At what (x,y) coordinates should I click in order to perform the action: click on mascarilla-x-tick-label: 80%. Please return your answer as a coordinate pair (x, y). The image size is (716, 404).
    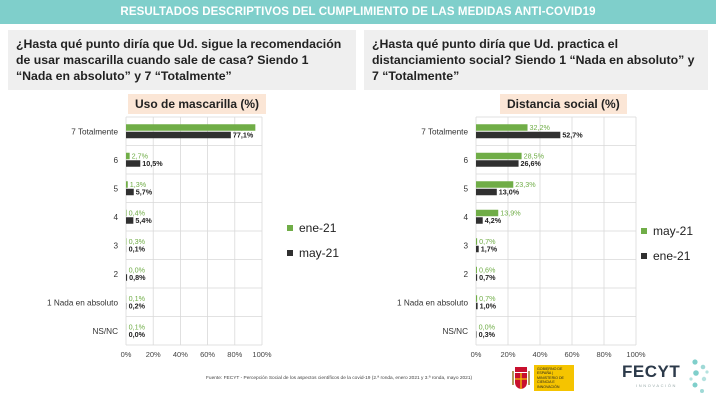
    Looking at the image, I should click on (234, 354).